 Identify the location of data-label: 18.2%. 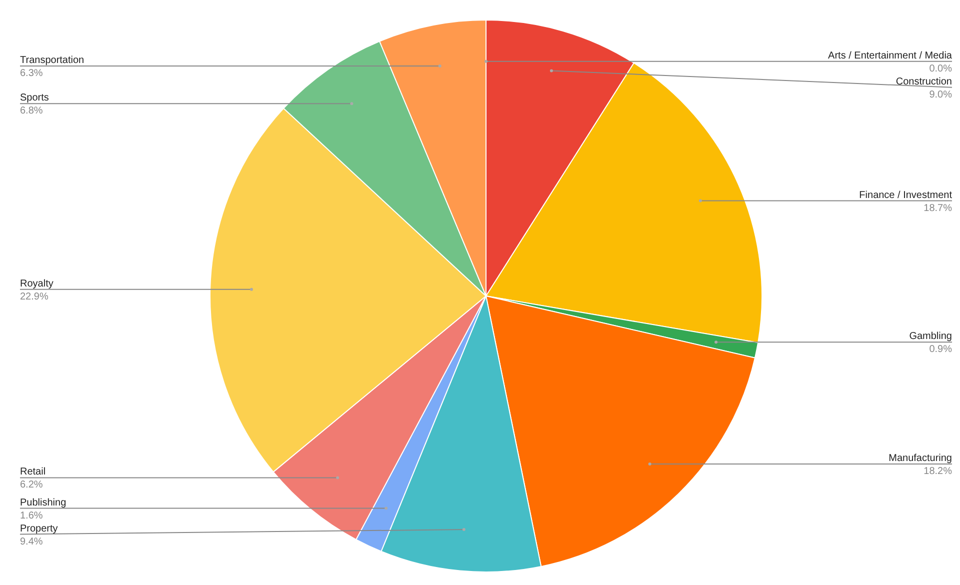
(938, 471).